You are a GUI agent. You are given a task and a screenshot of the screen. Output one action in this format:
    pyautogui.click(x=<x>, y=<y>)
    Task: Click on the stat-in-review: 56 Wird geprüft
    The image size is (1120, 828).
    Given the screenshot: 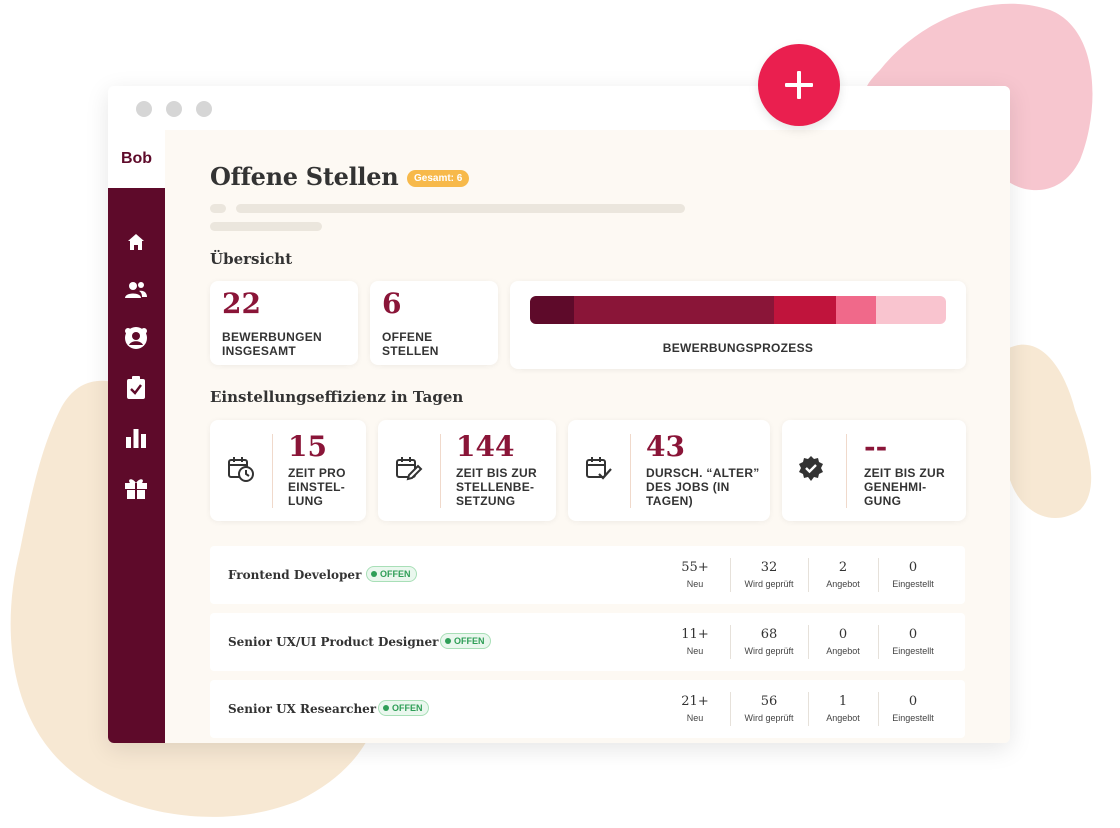 What is the action you would take?
    pyautogui.click(x=769, y=709)
    